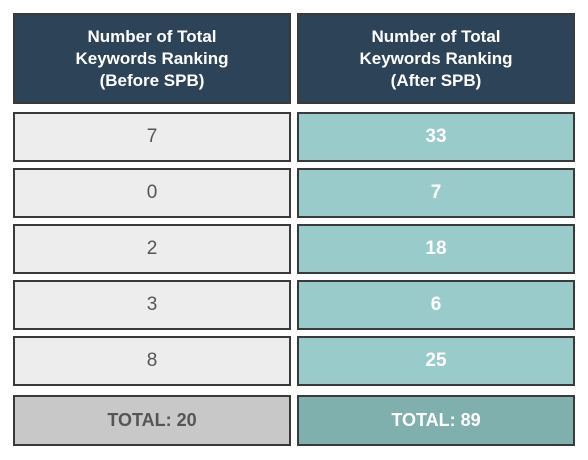  What do you see at coordinates (436, 193) in the screenshot?
I see `after-cell-2: 7` at bounding box center [436, 193].